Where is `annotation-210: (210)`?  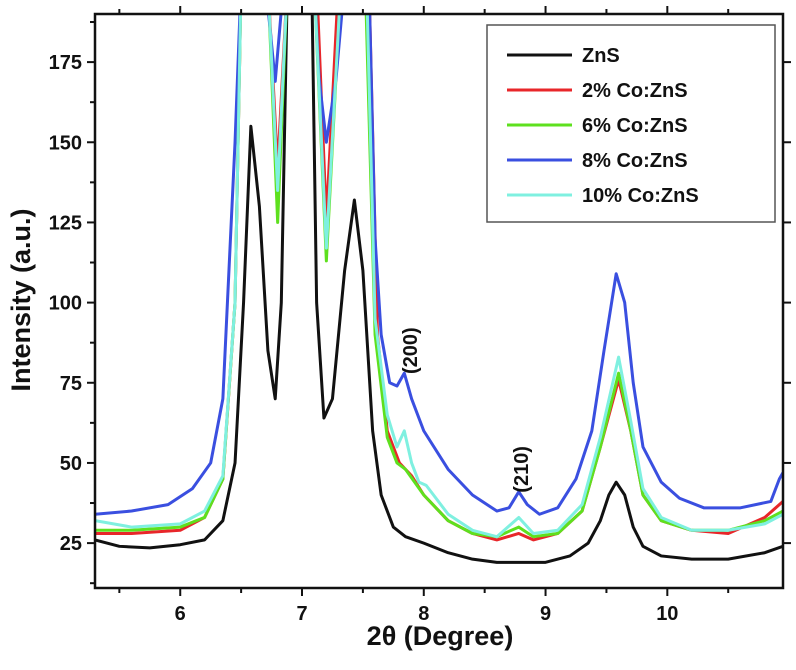 annotation-210: (210) is located at coordinates (522, 469).